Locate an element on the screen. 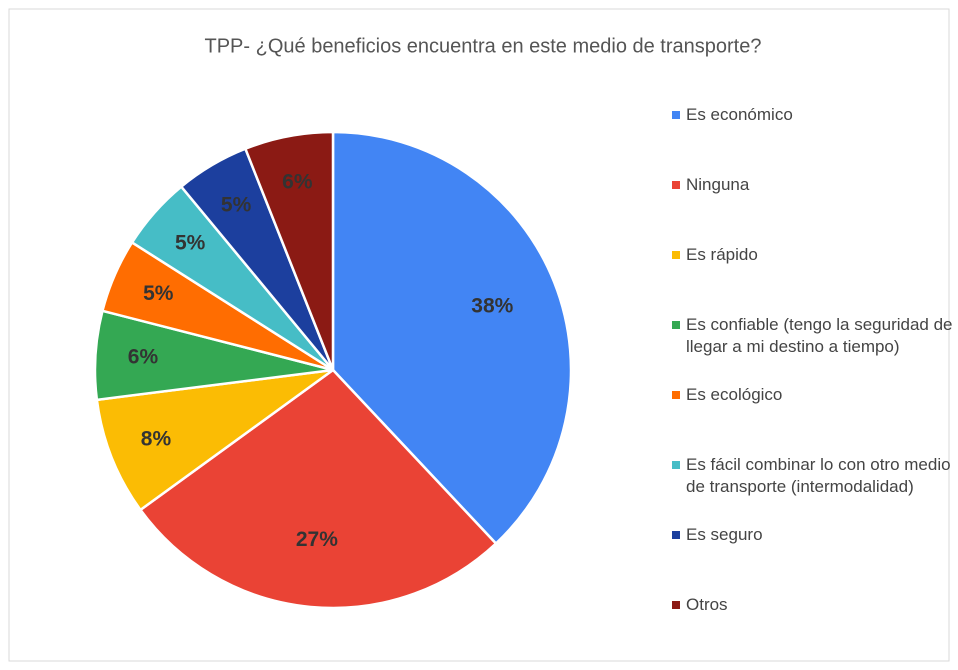 The width and height of the screenshot is (958, 670). legend-label: Es seguro is located at coordinates (724, 534).